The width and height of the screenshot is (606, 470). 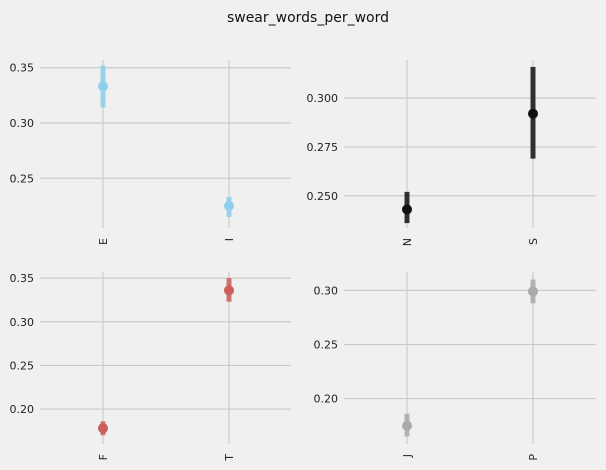 What do you see at coordinates (323, 98) in the screenshot?
I see `y-tick-label: 0.300` at bounding box center [323, 98].